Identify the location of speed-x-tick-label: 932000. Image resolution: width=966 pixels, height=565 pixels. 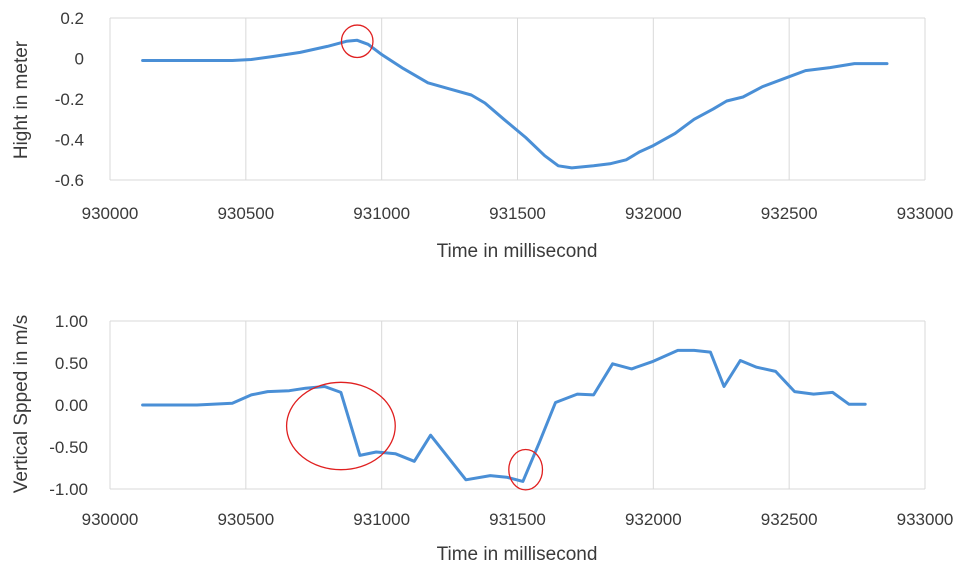
(653, 519).